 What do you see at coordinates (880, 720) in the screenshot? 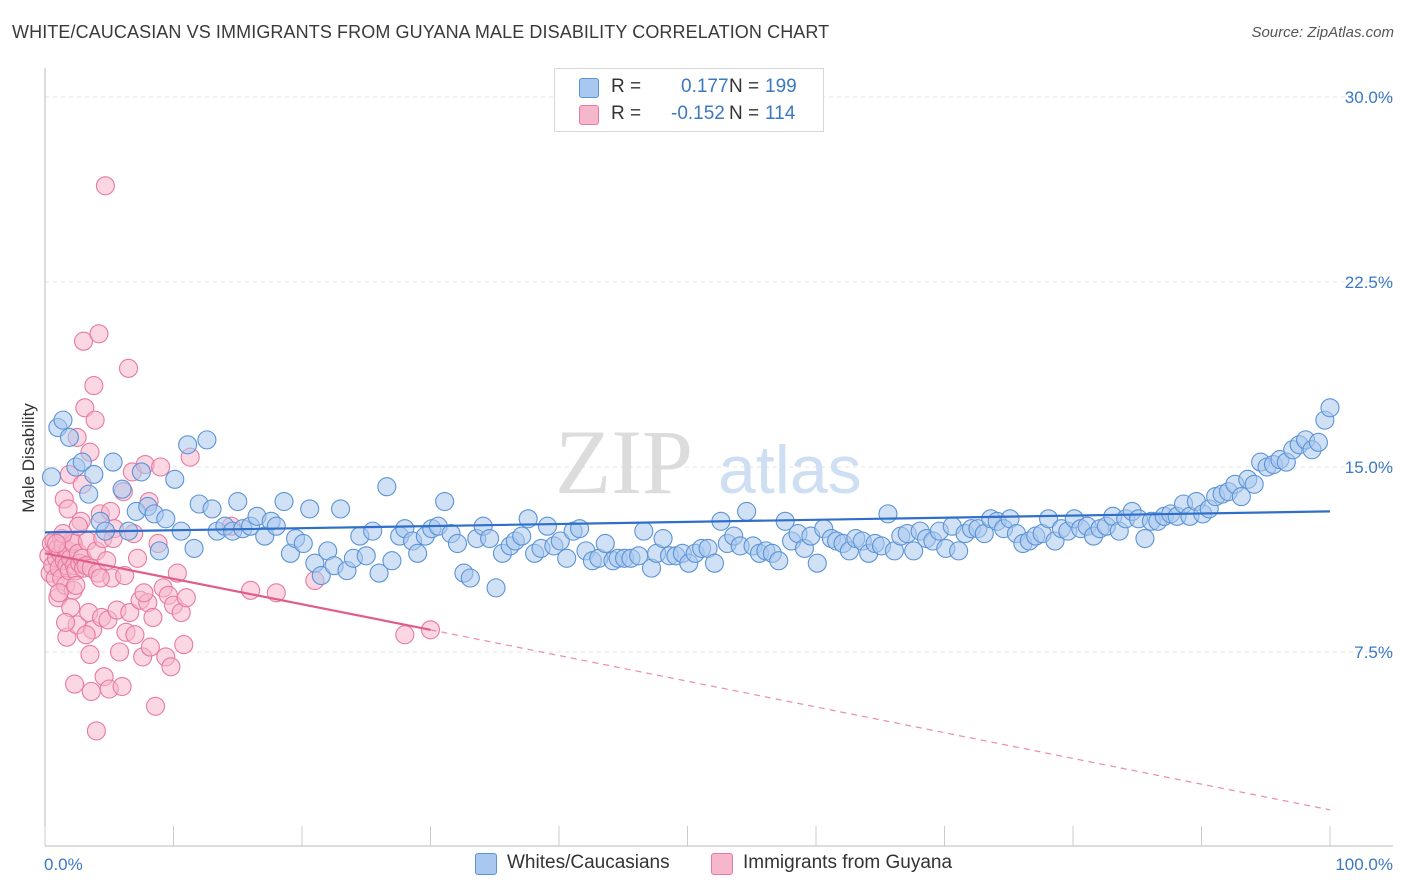
I see `trend-line-guyana-extension` at bounding box center [880, 720].